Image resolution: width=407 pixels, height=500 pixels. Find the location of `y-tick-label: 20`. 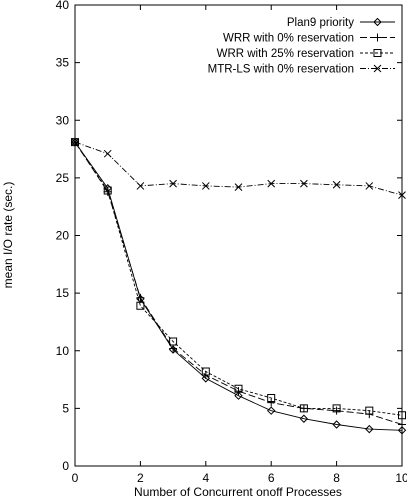

y-tick-label: 20 is located at coordinates (63, 236).